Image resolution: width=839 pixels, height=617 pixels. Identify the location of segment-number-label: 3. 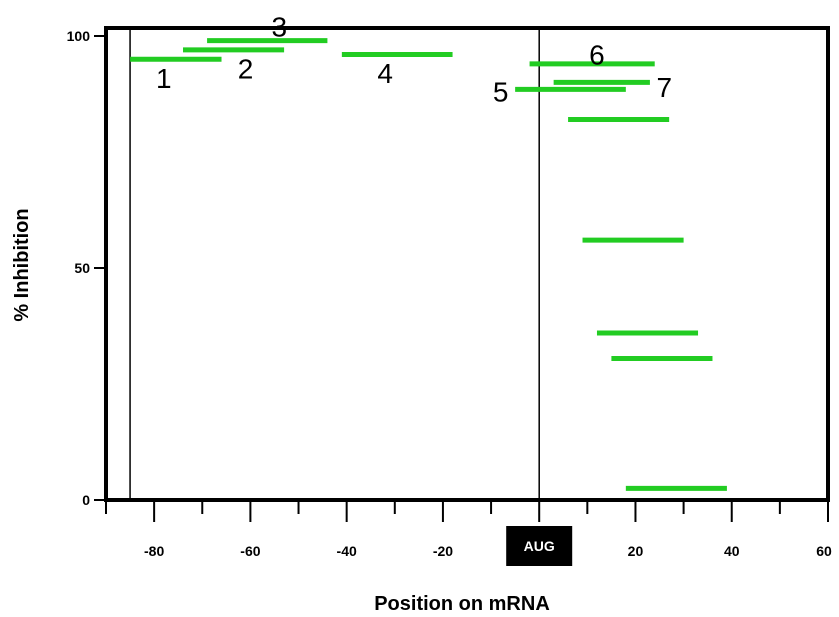
(279, 27).